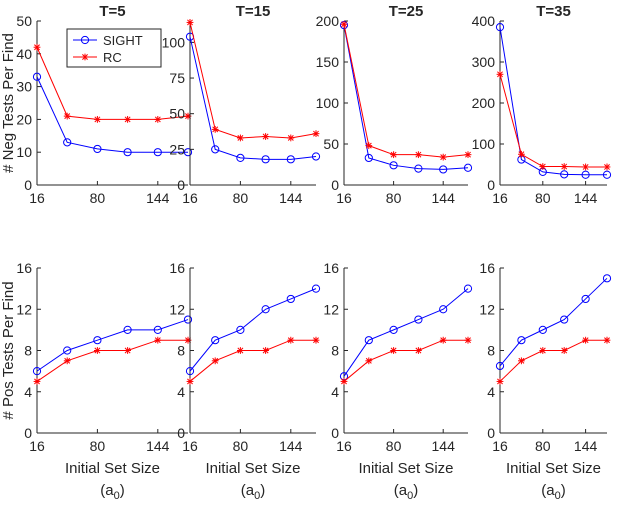 The image size is (623, 505). I want to click on y-tick-label: 400, so click(484, 21).